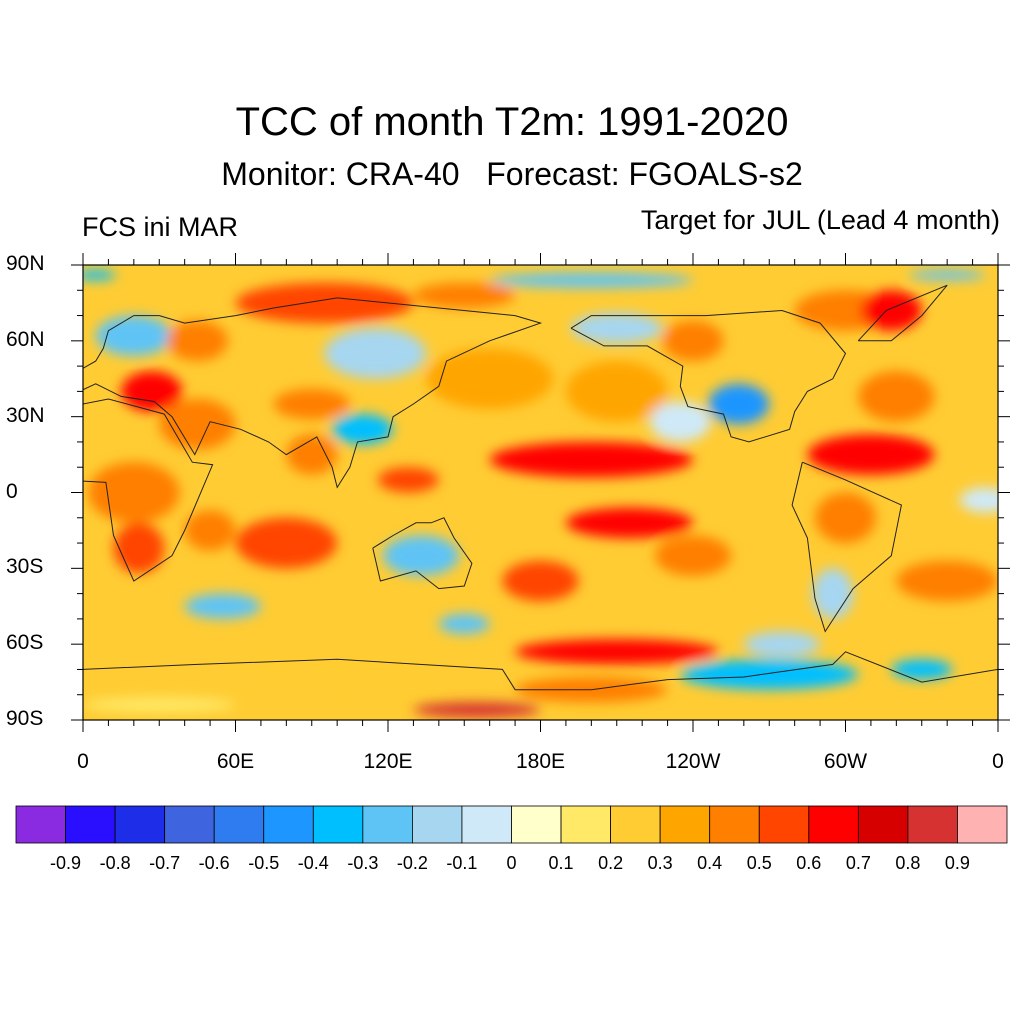 The height and width of the screenshot is (1024, 1024). What do you see at coordinates (629, 522) in the screenshot?
I see `anomaly-region-south-pacific-center` at bounding box center [629, 522].